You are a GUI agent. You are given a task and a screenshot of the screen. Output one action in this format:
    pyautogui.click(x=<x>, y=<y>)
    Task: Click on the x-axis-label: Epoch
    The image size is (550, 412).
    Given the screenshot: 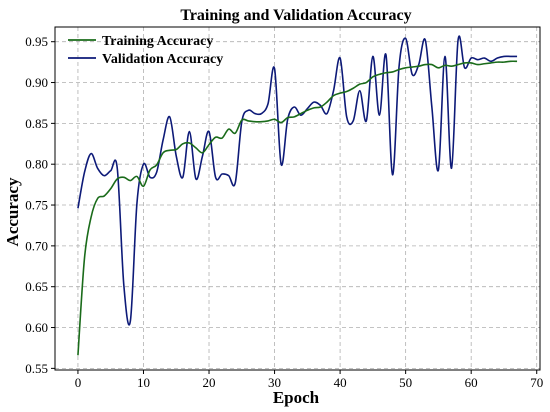 What is the action you would take?
    pyautogui.click(x=296, y=397)
    